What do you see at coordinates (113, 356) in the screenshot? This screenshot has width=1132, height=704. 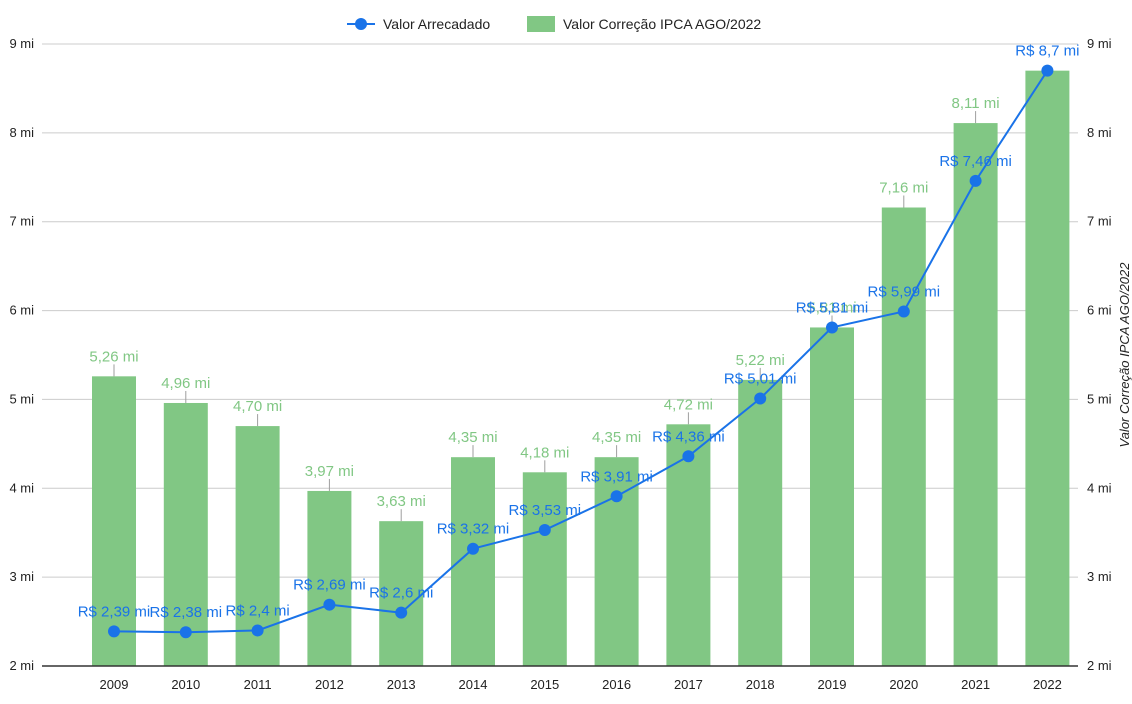 I see `bar-data-label: 5,26 mi` at bounding box center [113, 356].